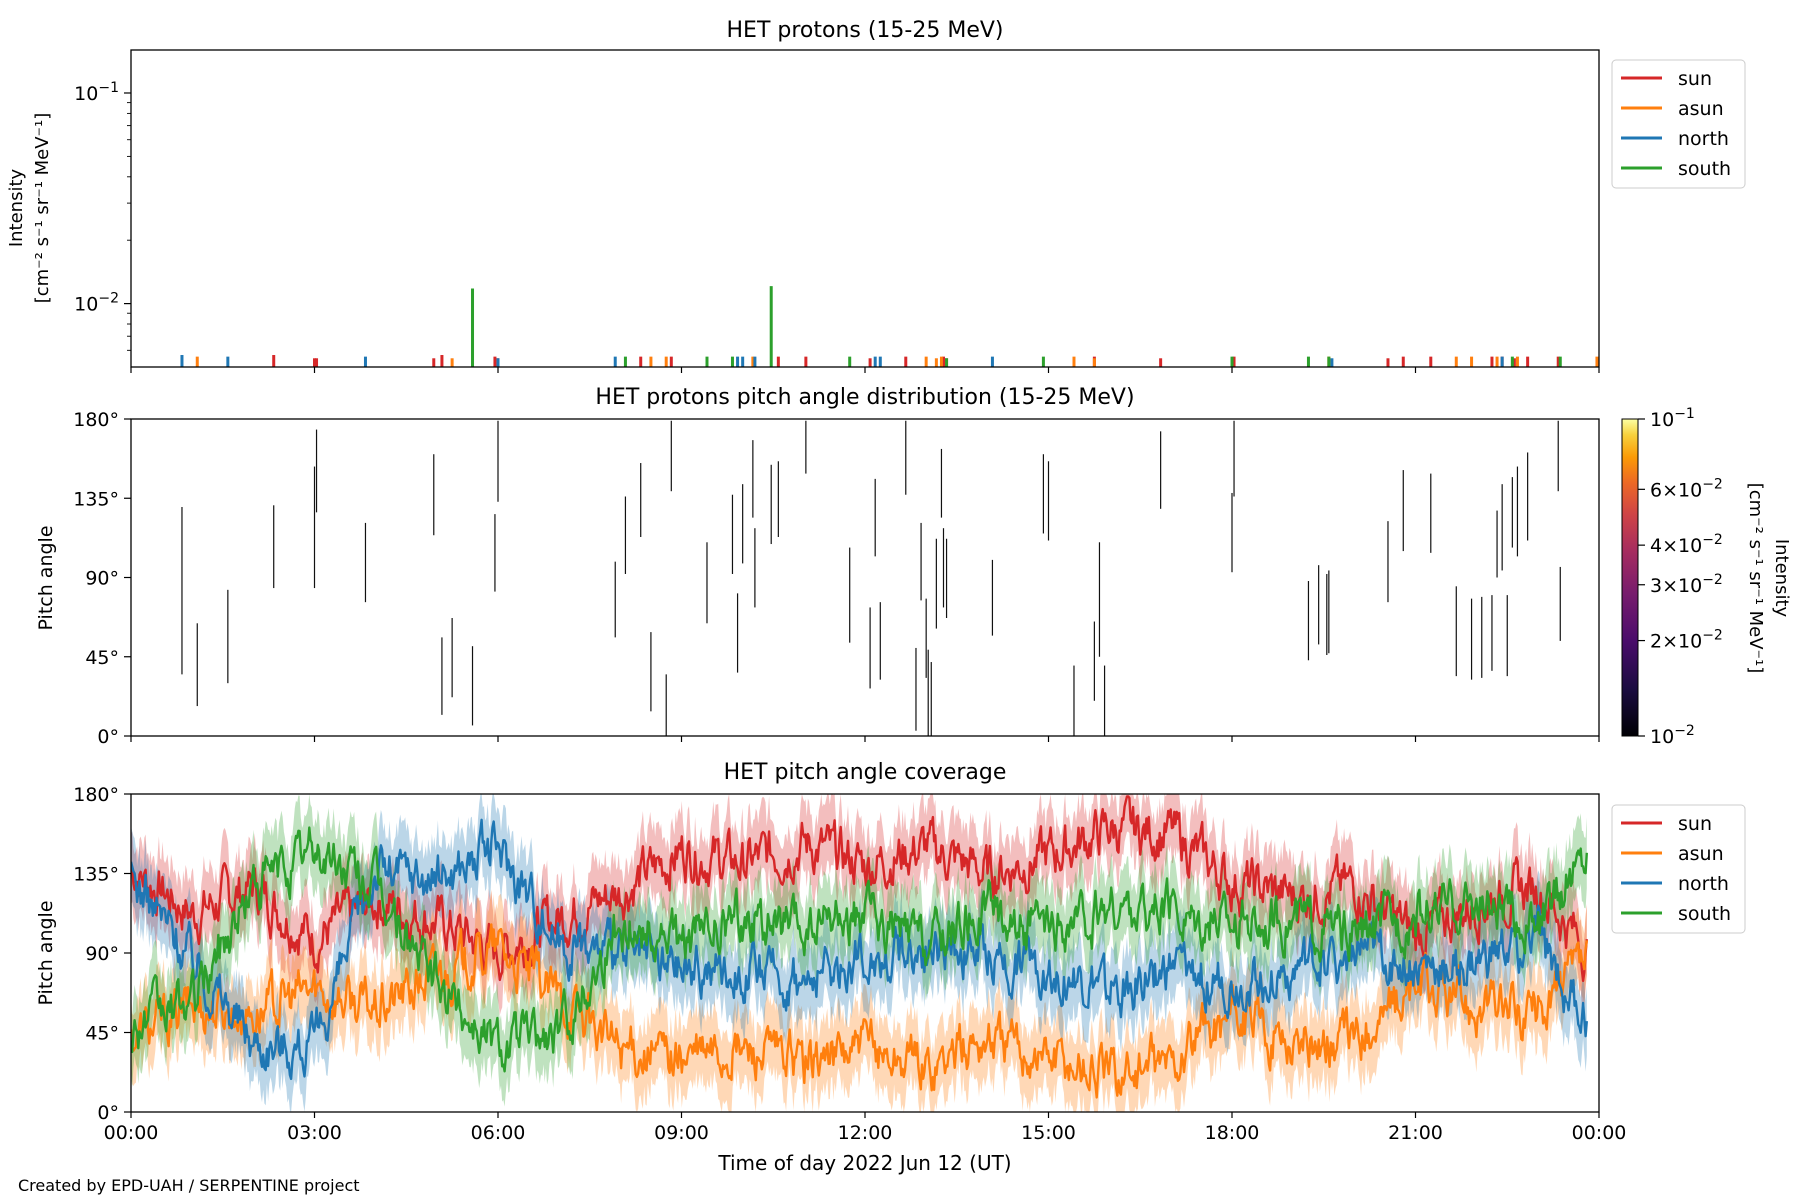  I want to click on panel3-ylabel: Pitch angle, so click(46, 952).